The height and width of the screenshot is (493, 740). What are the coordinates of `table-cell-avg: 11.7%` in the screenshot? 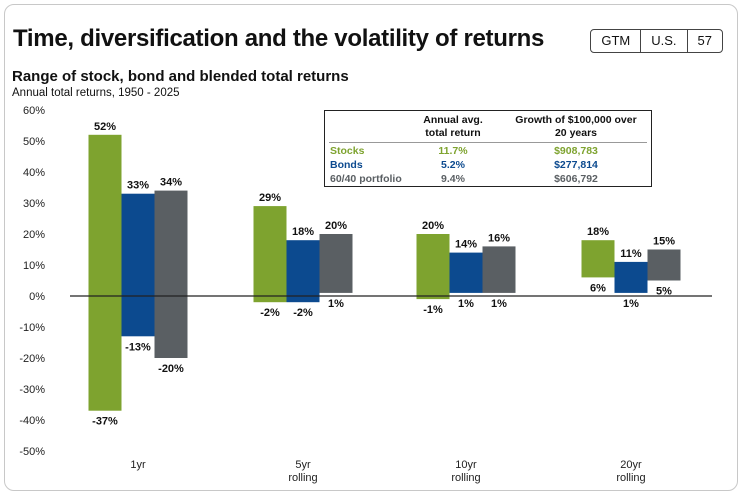 It's located at (453, 151).